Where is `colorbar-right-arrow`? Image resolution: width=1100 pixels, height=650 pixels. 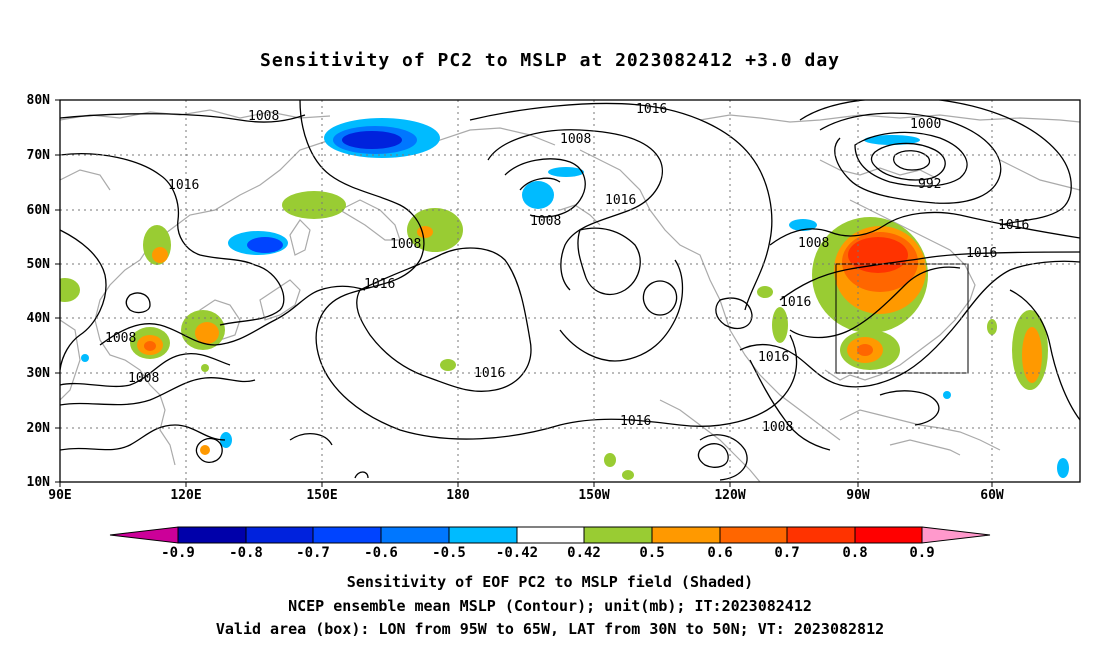
colorbar-right-arrow is located at coordinates (956, 535).